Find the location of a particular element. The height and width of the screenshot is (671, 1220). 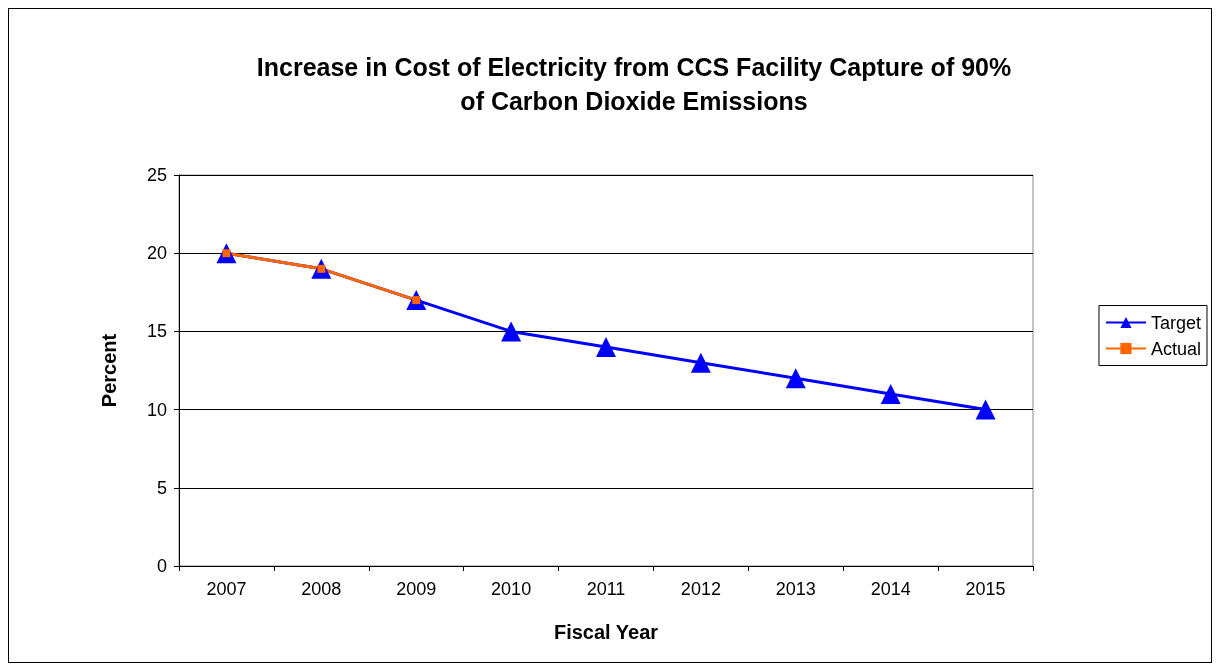

y-tick-label: 20 is located at coordinates (156, 253).